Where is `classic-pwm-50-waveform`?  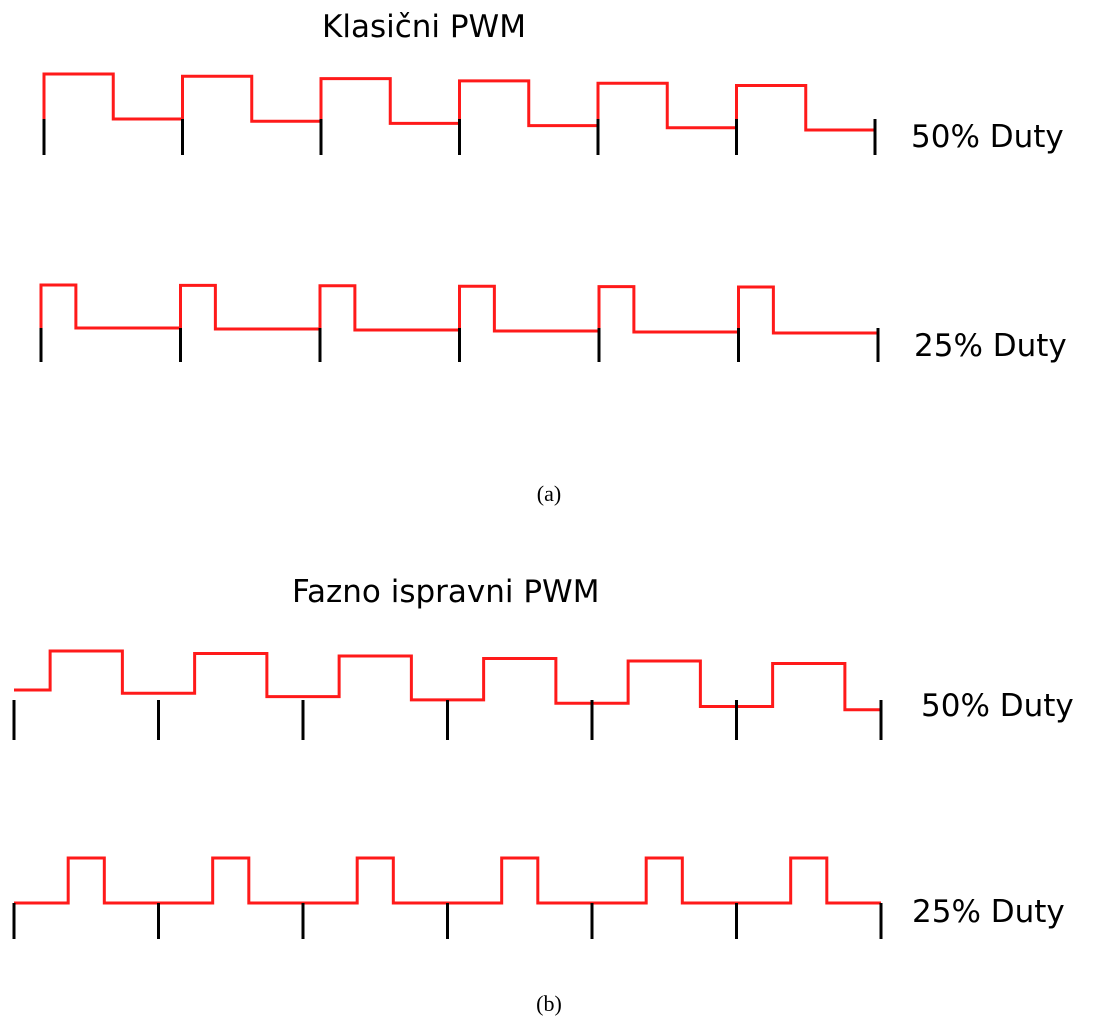
classic-pwm-50-waveform is located at coordinates (459, 113).